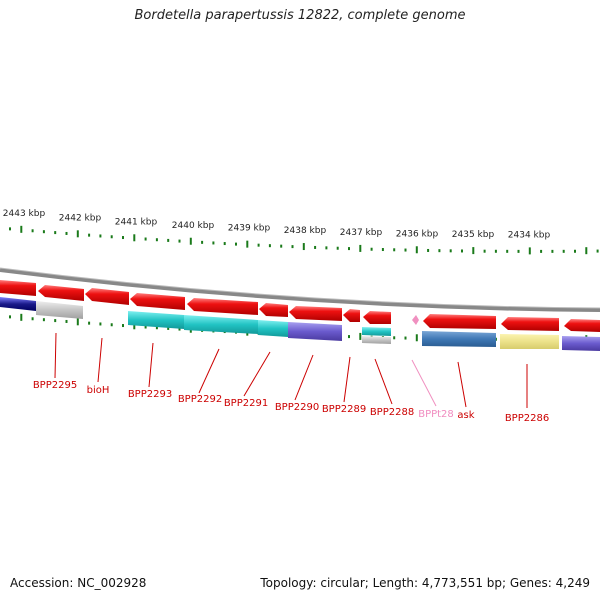 The image size is (600, 600). Describe the element at coordinates (361, 233) in the screenshot. I see `kbp-label: 2437 kbp` at that location.